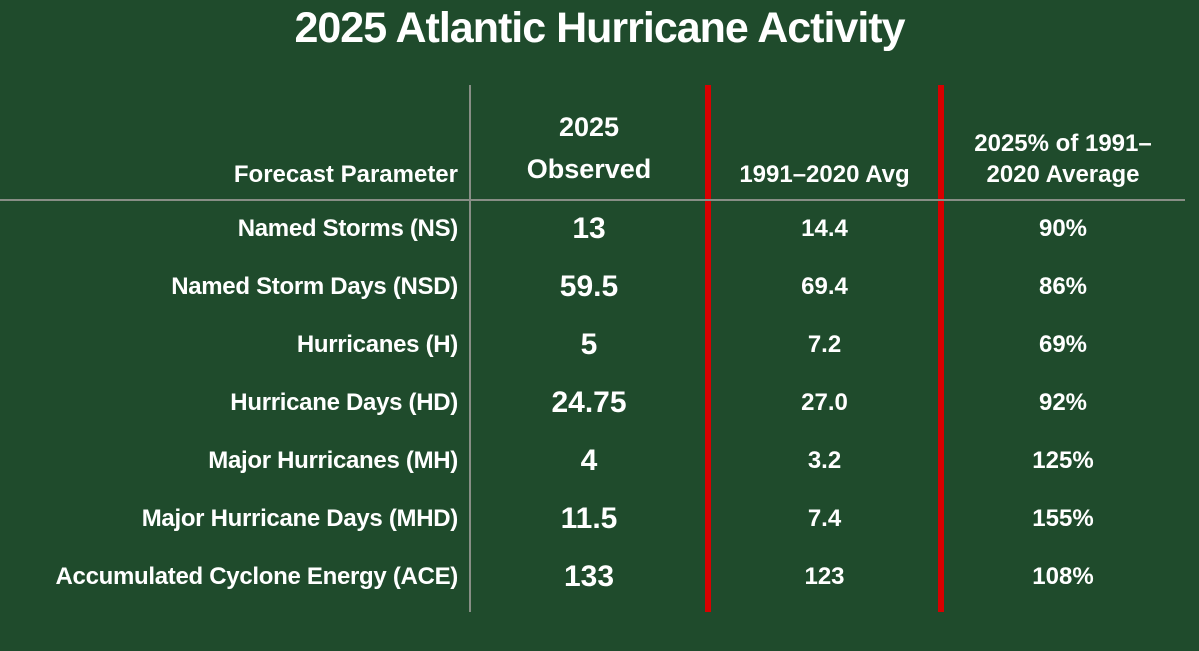 The image size is (1199, 651). I want to click on row-percent-value: 92%, so click(1063, 402).